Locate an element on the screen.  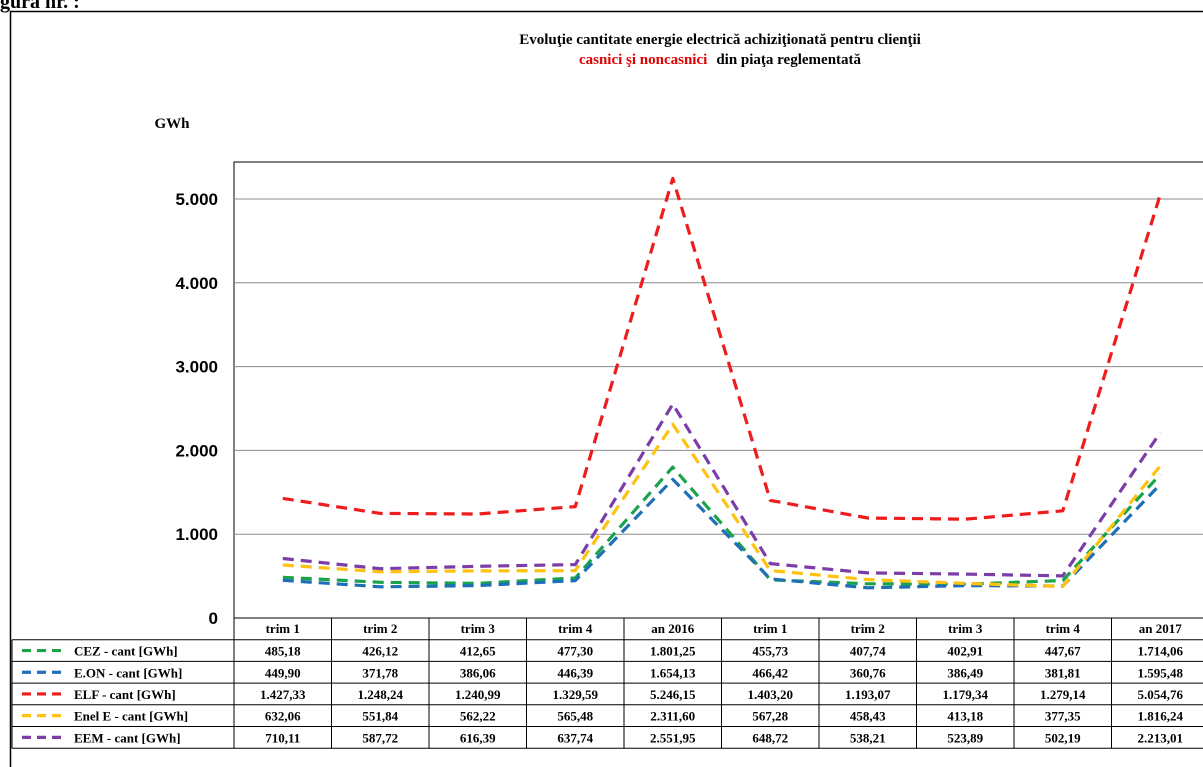
data-label: 616,39 is located at coordinates (478, 737).